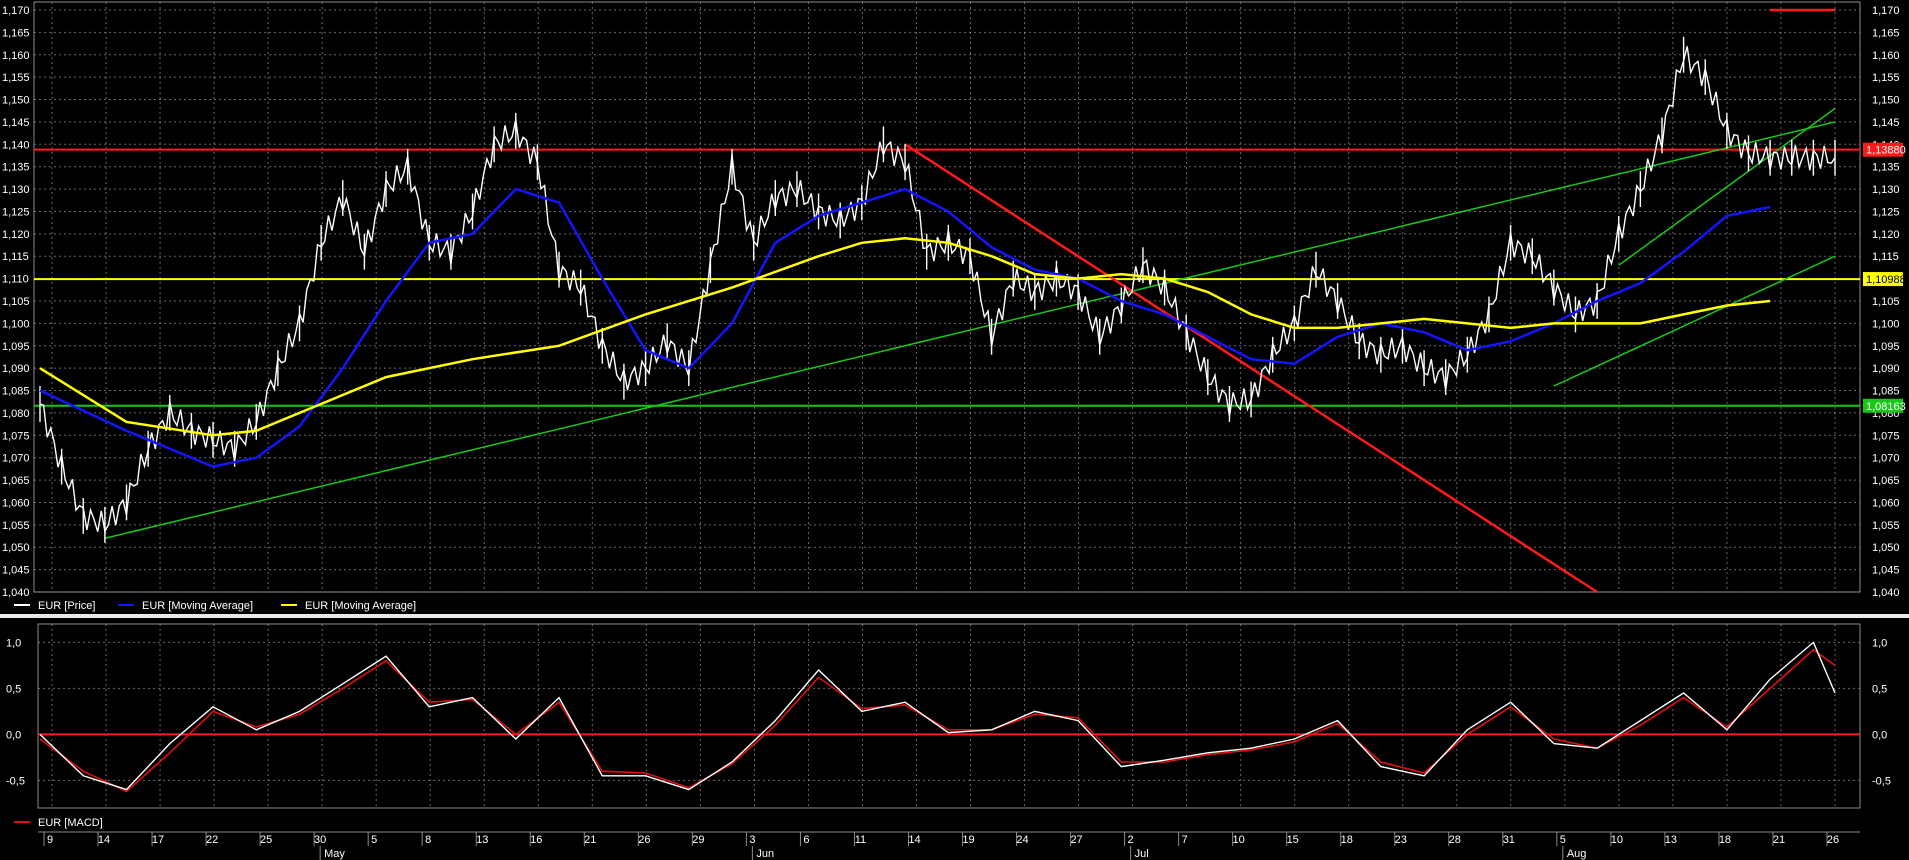 This screenshot has width=1909, height=860. Describe the element at coordinates (16, 235) in the screenshot. I see `y-tick-label-left: 1,120` at that location.